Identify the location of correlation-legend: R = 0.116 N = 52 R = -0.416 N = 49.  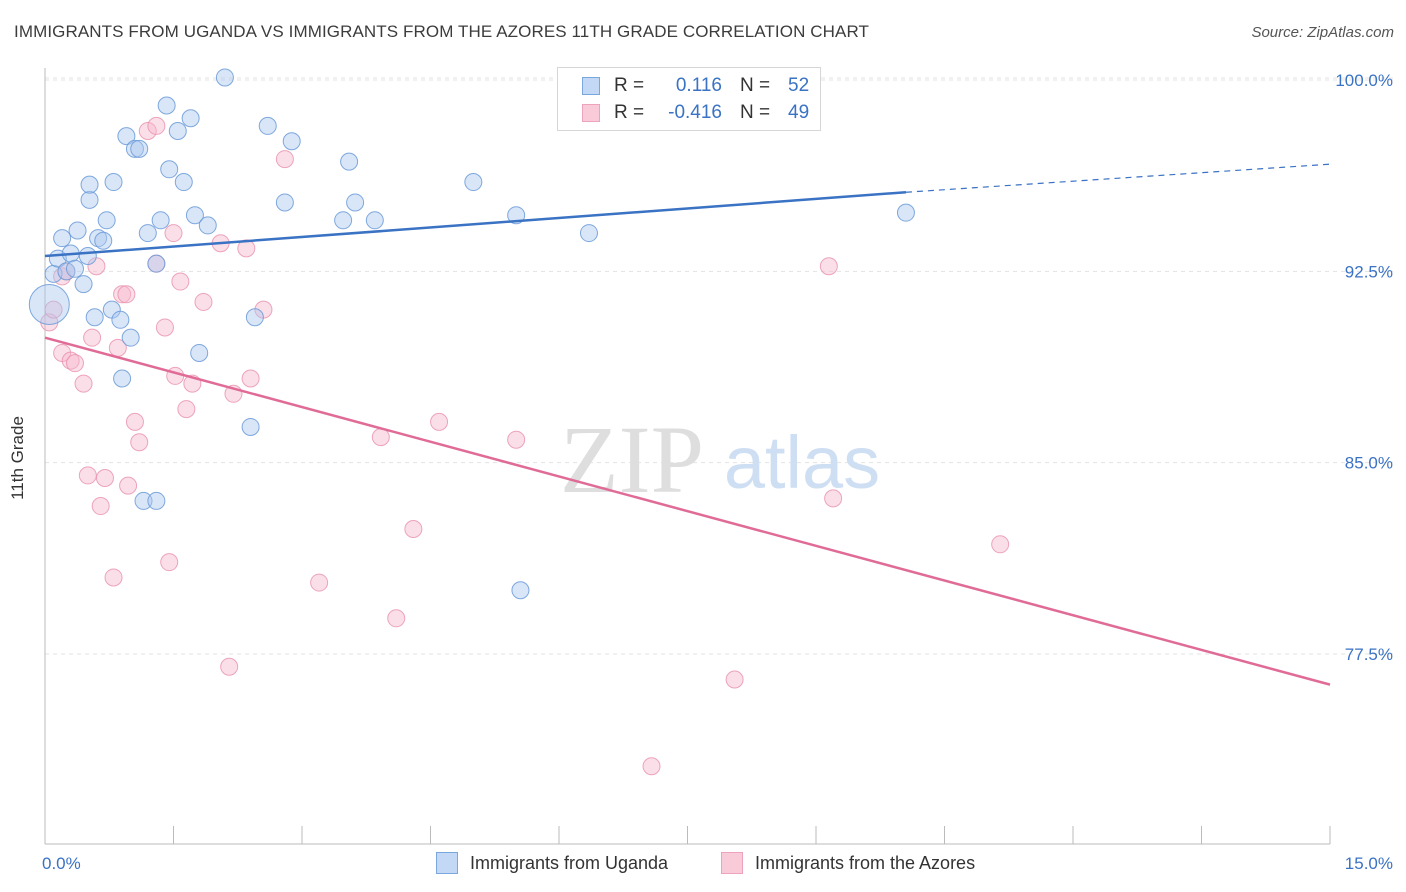
(689, 99).